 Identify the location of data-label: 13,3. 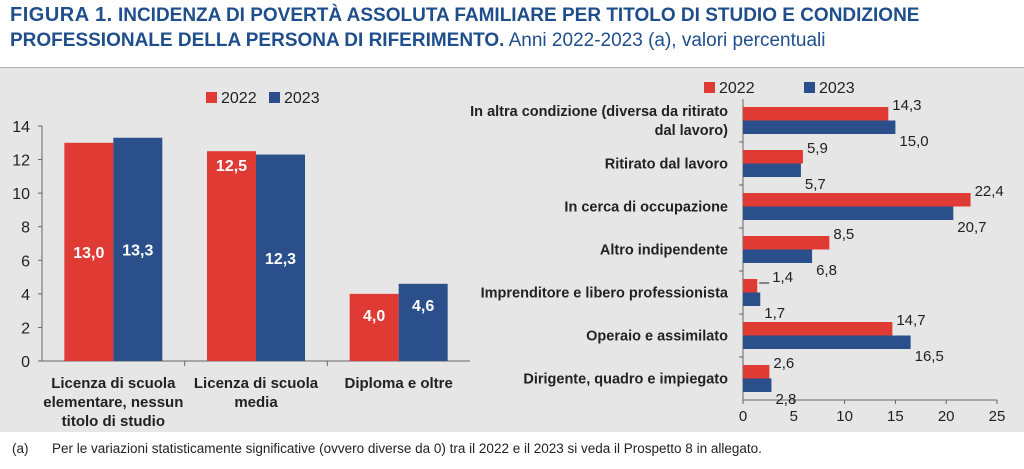
(137, 250).